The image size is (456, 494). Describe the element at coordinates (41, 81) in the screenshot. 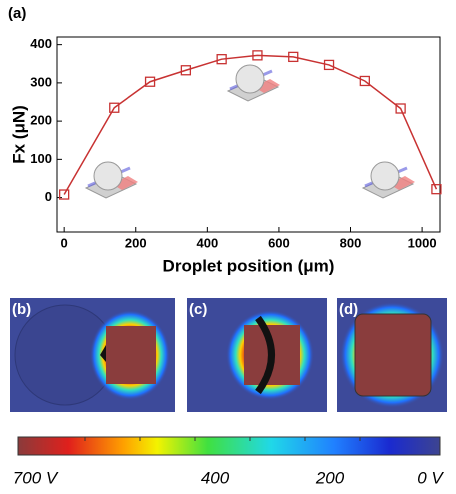

I see `y-tick-label: 300` at that location.